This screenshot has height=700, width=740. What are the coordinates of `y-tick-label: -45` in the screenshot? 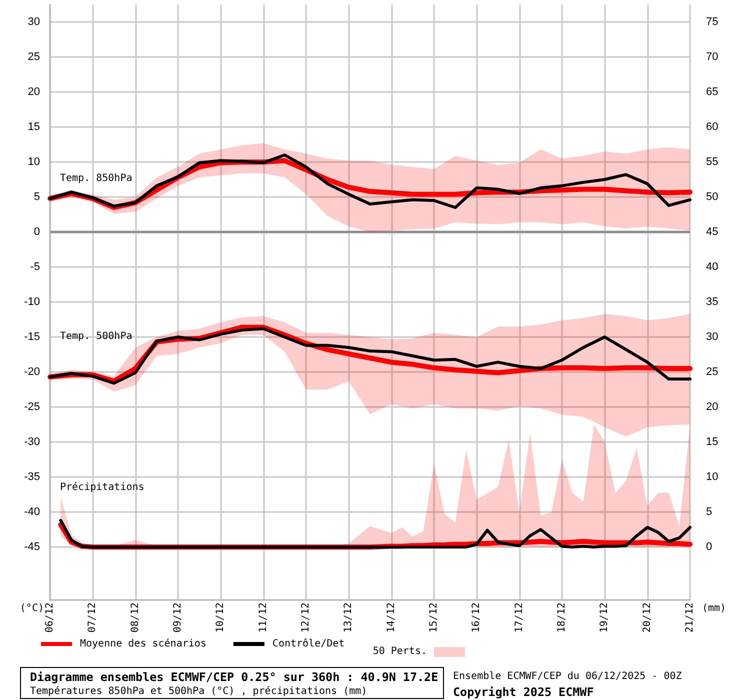 It's located at (32, 547).